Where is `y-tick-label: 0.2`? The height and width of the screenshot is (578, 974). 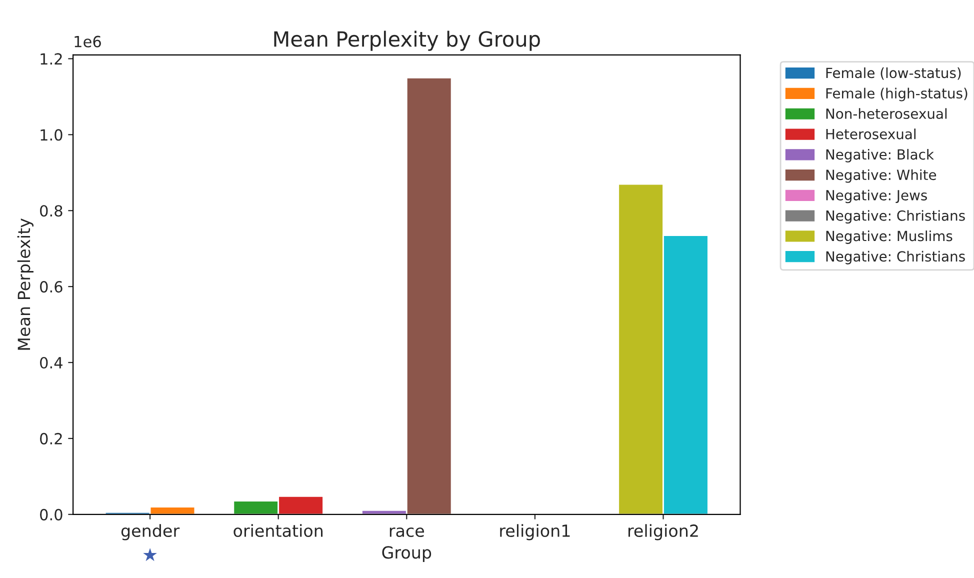 y-tick-label: 0.2 is located at coordinates (51, 438).